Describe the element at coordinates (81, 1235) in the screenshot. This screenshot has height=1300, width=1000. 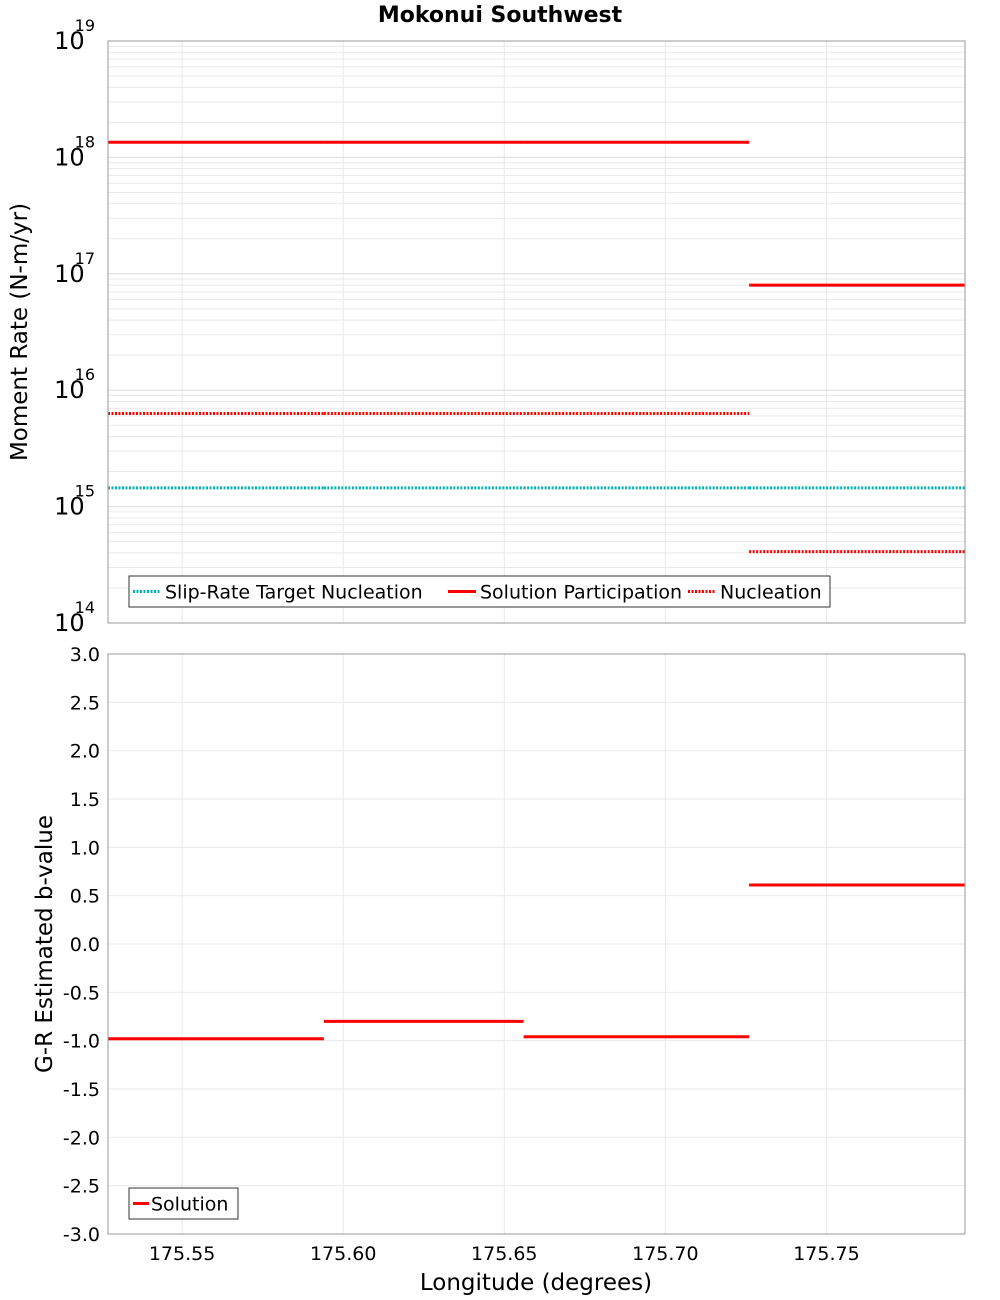
I see `y-tick-label: -3.0` at that location.